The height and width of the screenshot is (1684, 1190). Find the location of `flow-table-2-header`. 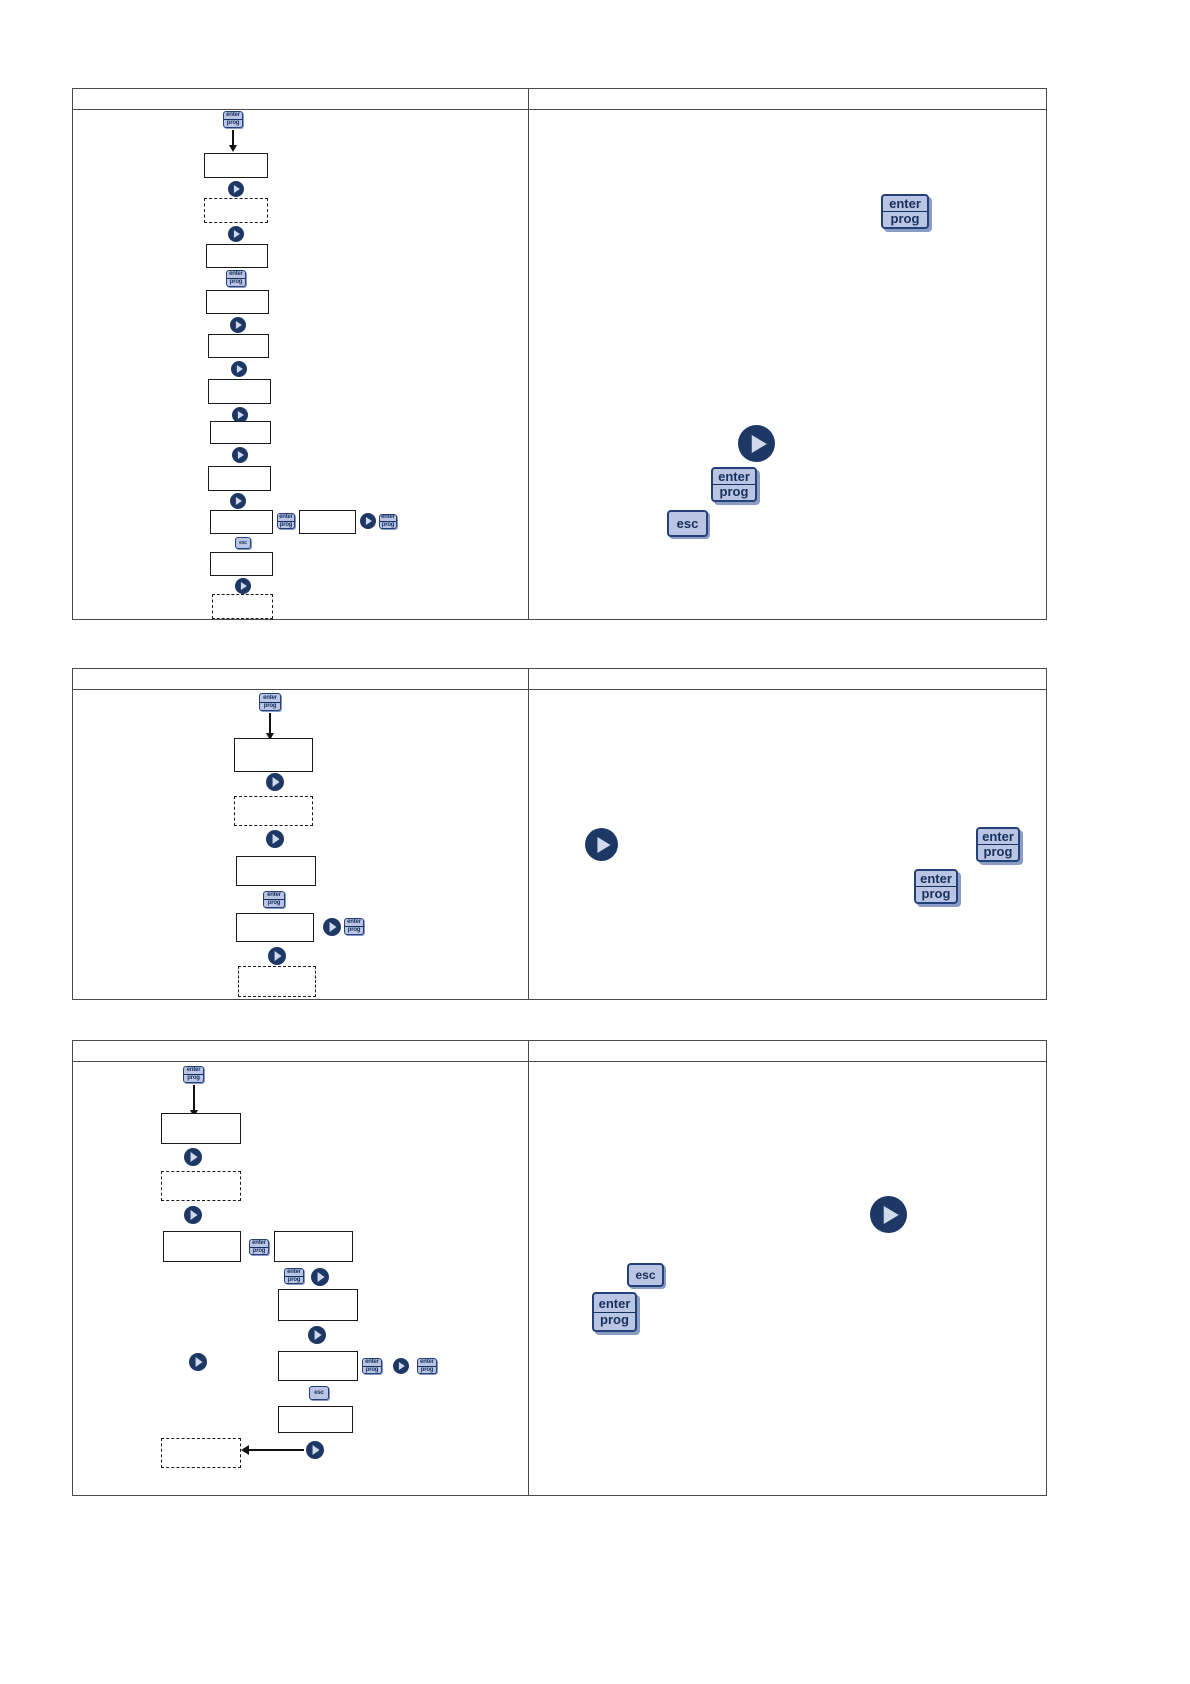

flow-table-2-header is located at coordinates (559, 679).